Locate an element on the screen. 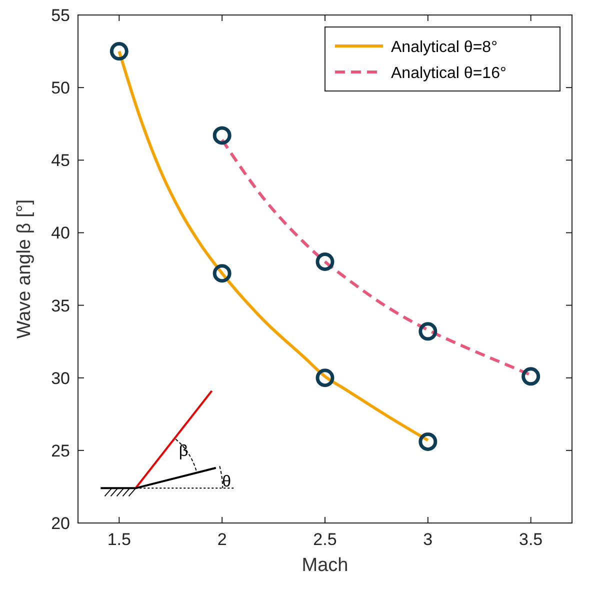  y-tick-label: 30 is located at coordinates (60, 378).